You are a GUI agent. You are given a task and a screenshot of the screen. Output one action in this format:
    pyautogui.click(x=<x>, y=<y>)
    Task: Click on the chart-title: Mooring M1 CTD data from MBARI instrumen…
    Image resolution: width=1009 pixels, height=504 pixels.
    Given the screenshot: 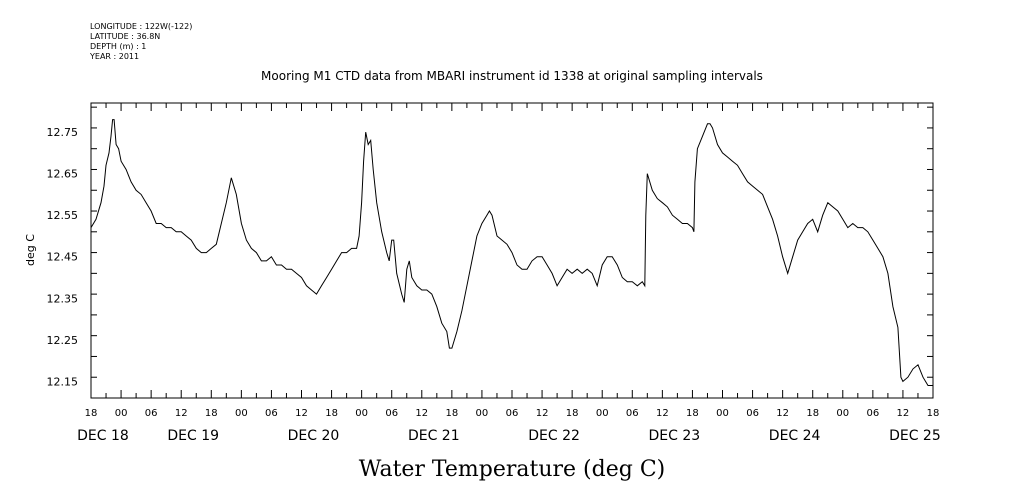 What is the action you would take?
    pyautogui.click(x=512, y=76)
    